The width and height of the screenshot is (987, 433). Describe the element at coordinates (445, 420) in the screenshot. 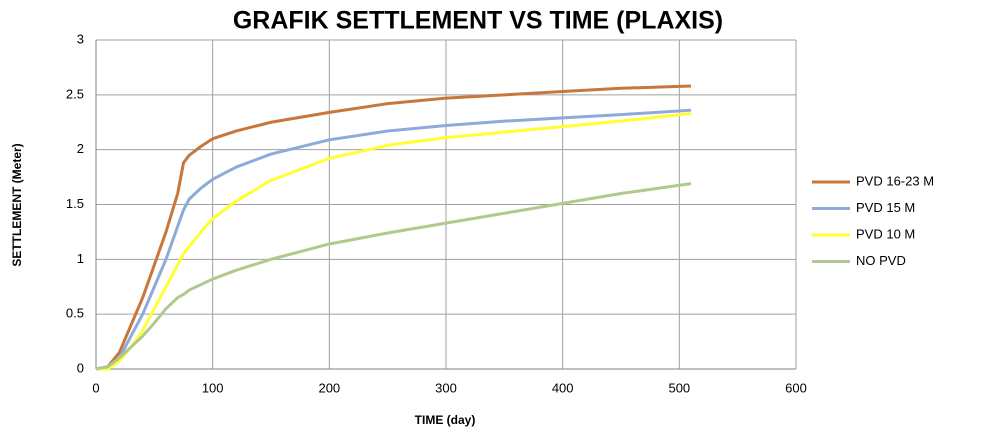

I see `x-axis-label: TIME (day)` at that location.